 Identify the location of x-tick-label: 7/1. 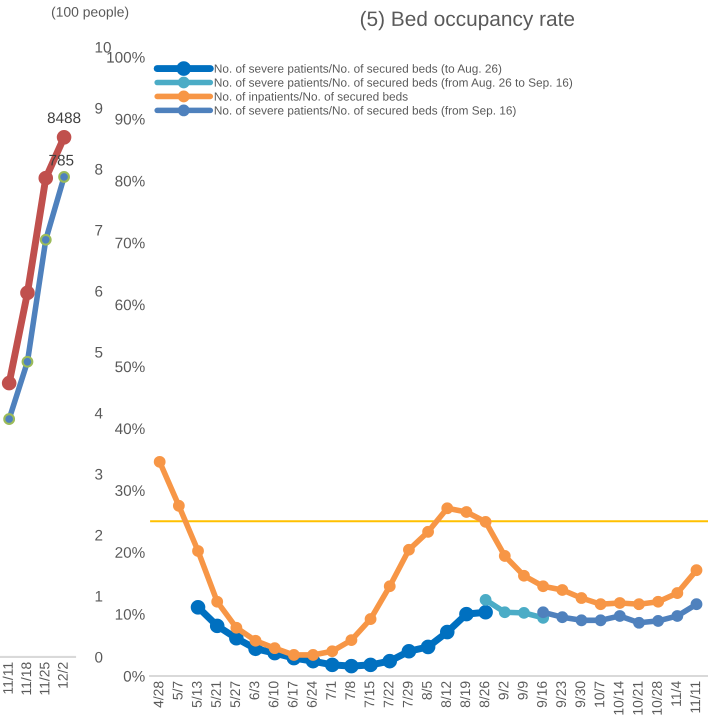
(331, 691).